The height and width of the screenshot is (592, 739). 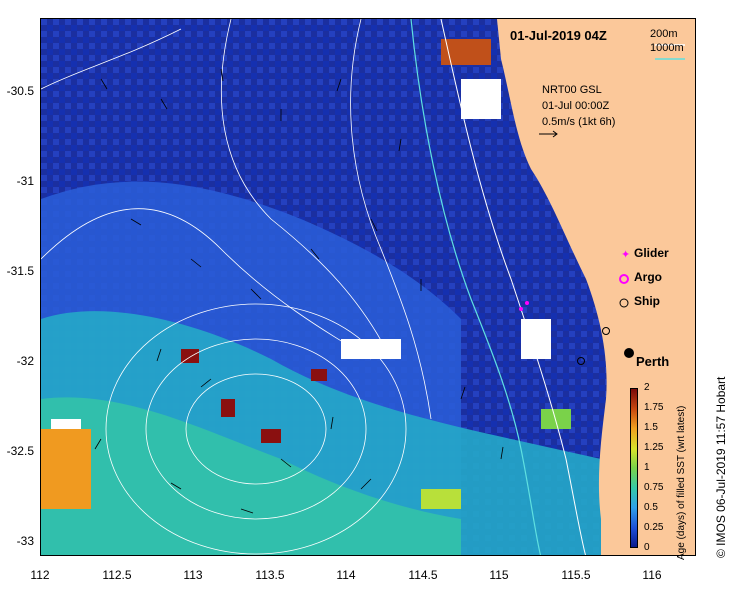 What do you see at coordinates (20, 271) in the screenshot?
I see `y-tick-label: -31.5` at bounding box center [20, 271].